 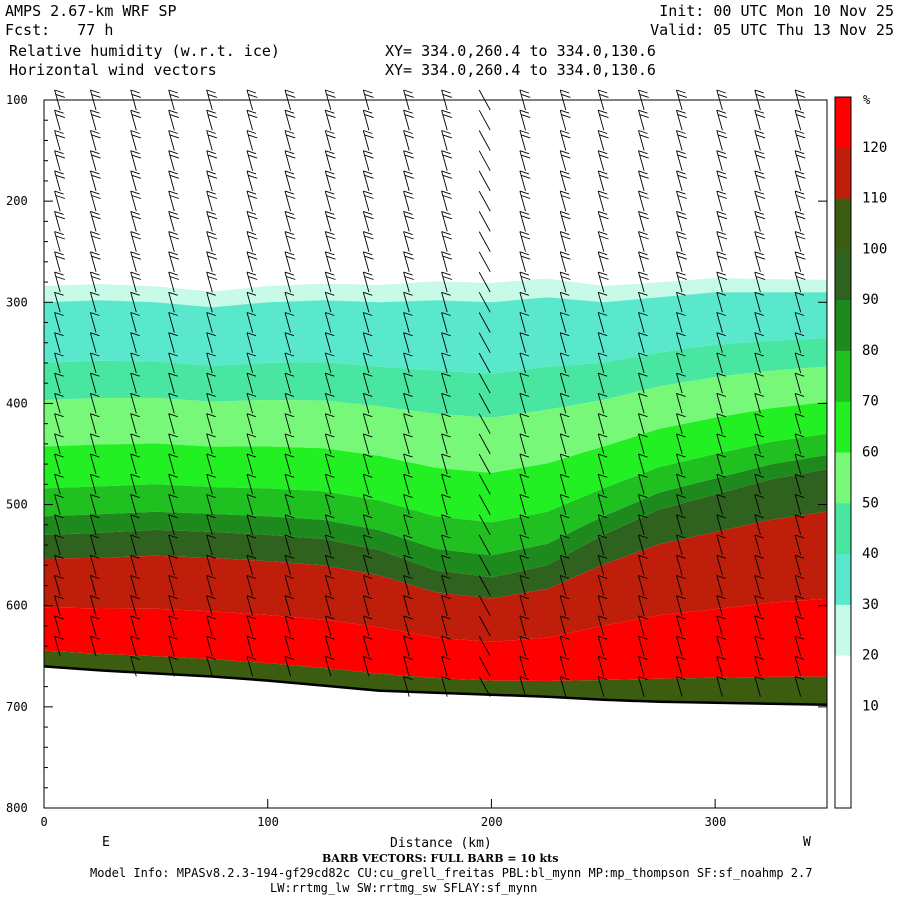 I want to click on colorbar-level-label: 10, so click(x=870, y=706).